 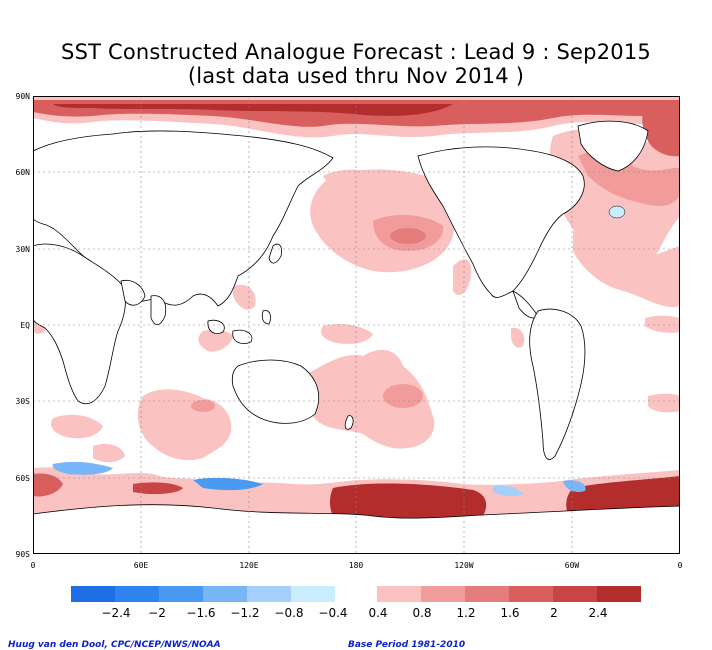 I want to click on lon-label-60w: 60W, so click(x=572, y=565).